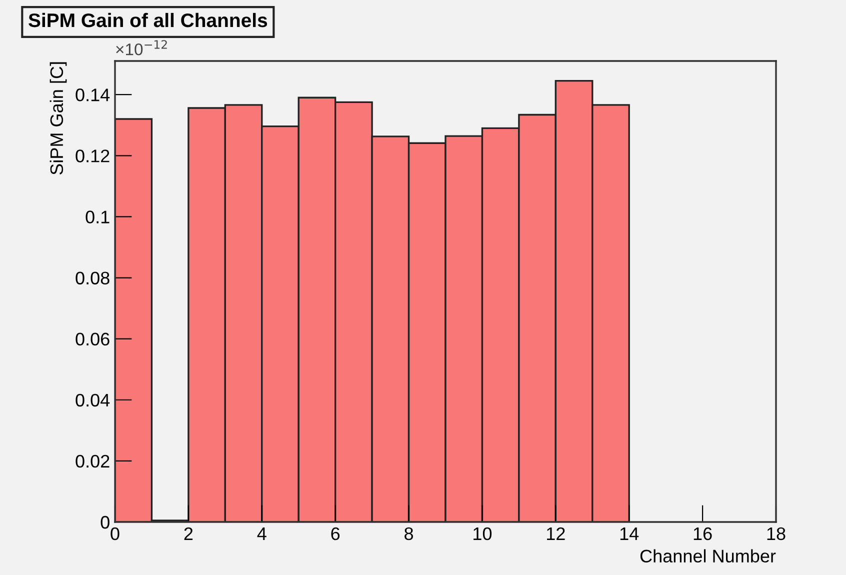 Image resolution: width=846 pixels, height=575 pixels. I want to click on x-tick-label: 12, so click(556, 533).